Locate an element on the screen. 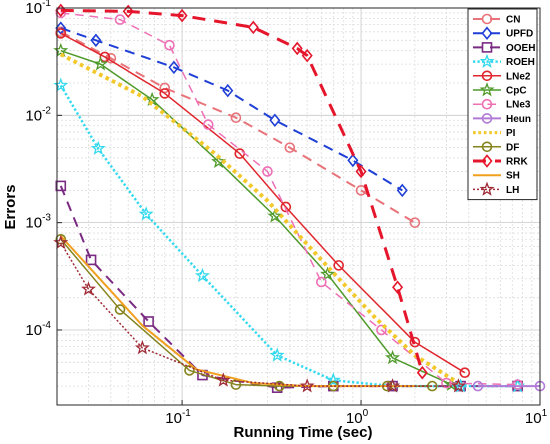  legend-marker-heun is located at coordinates (487, 118).